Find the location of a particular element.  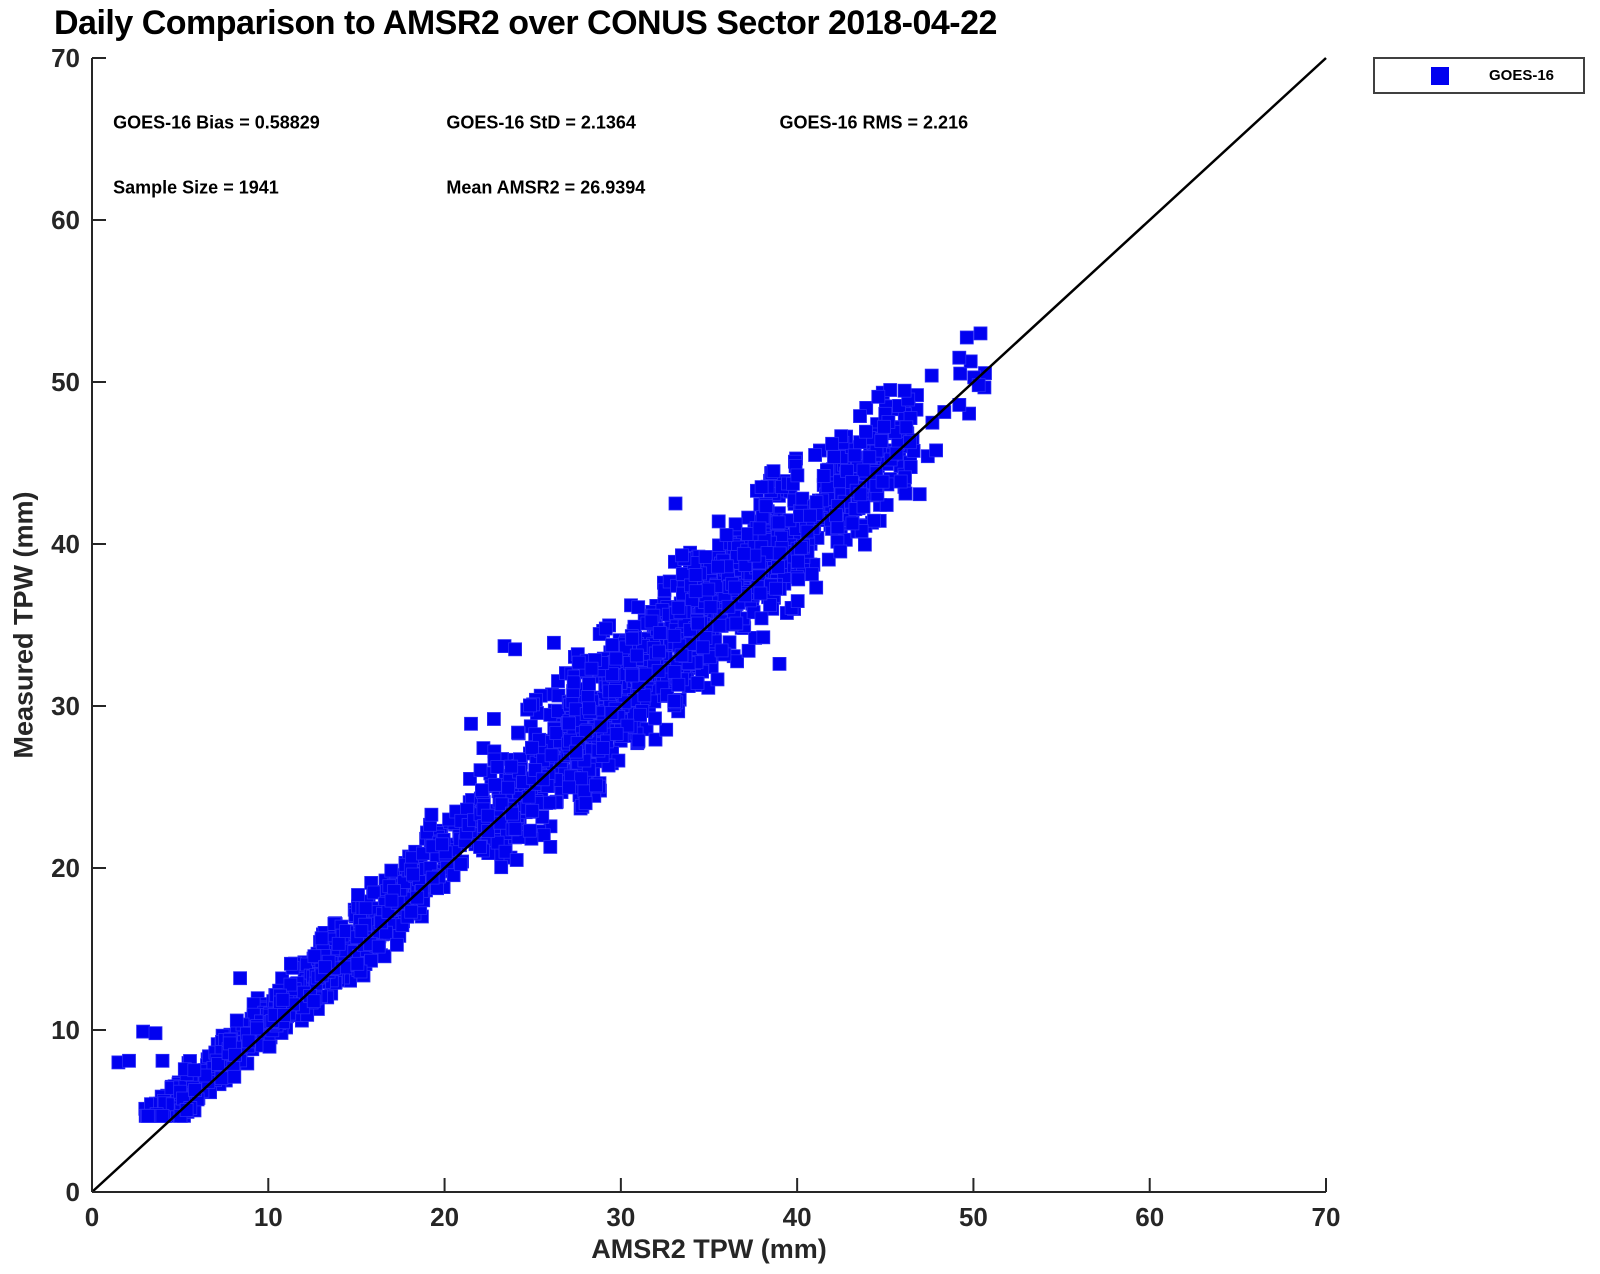

x-tick-label: 30 is located at coordinates (620, 1217).